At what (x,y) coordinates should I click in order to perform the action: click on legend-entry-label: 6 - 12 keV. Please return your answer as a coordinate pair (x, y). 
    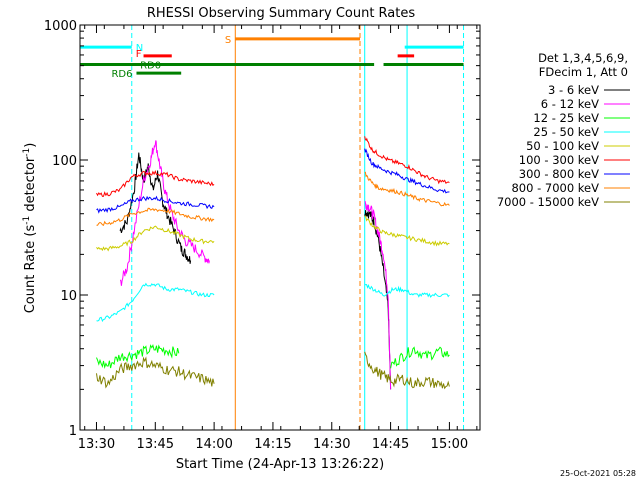
    Looking at the image, I should click on (570, 104).